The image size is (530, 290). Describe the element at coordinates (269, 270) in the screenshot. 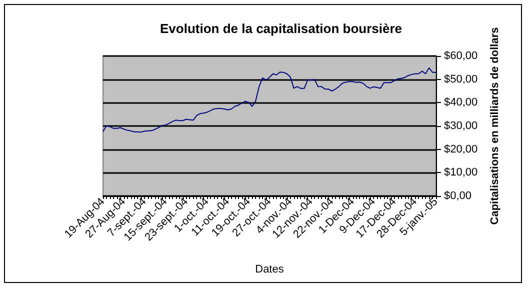

I see `x-axis-title: Dates` at that location.